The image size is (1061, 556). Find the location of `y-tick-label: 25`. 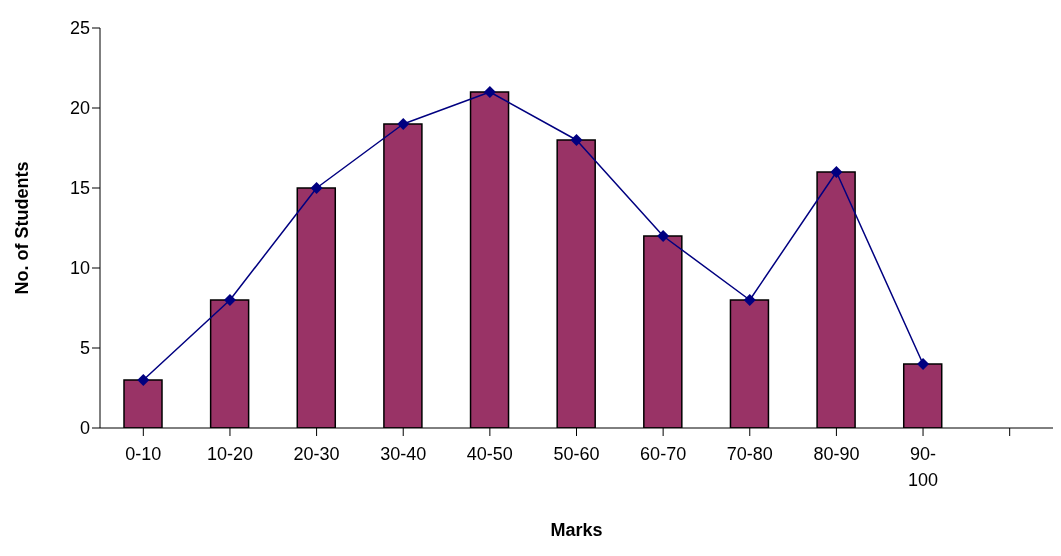

y-tick-label: 25 is located at coordinates (79, 28).